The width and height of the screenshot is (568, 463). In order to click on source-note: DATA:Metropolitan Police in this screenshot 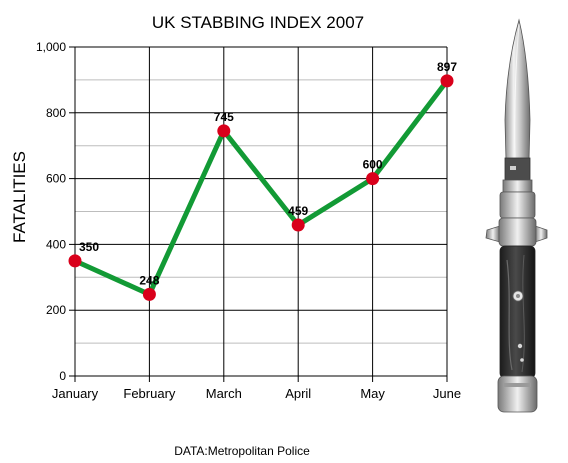, I will do `click(242, 451)`.